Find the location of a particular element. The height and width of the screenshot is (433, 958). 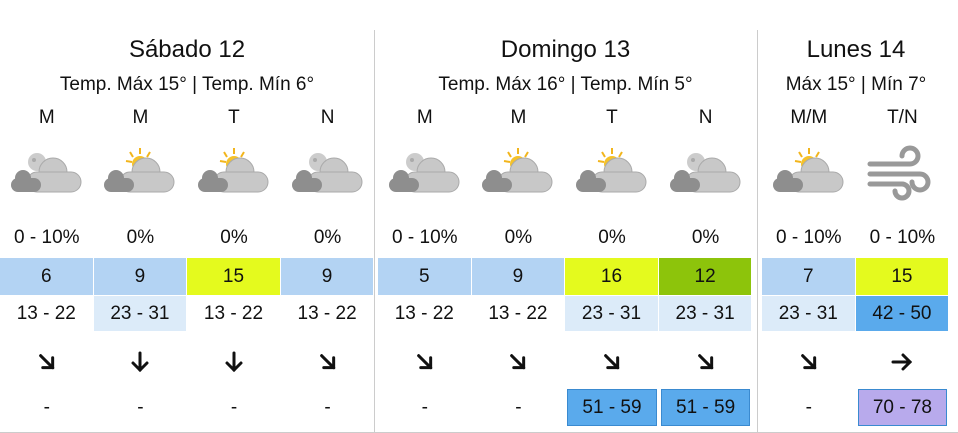

temperature: 16 is located at coordinates (612, 276).